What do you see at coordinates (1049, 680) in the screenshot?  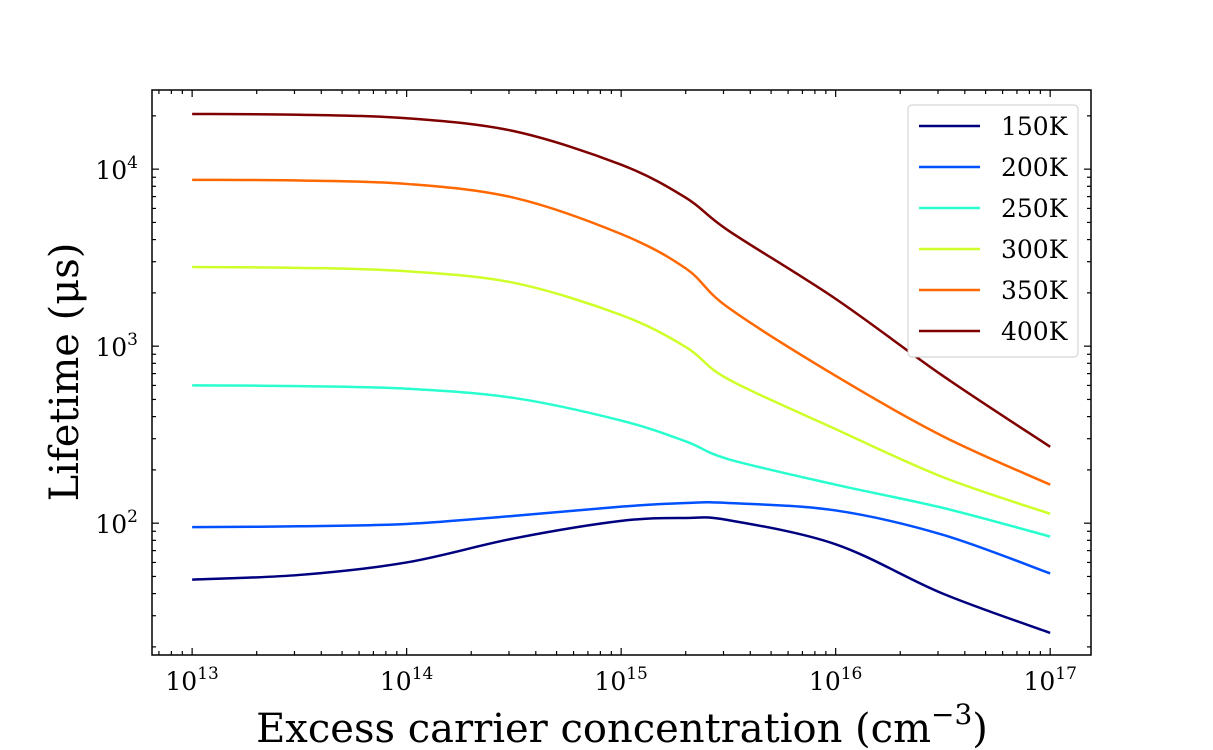 I see `x-tick-label: 1017` at bounding box center [1049, 680].